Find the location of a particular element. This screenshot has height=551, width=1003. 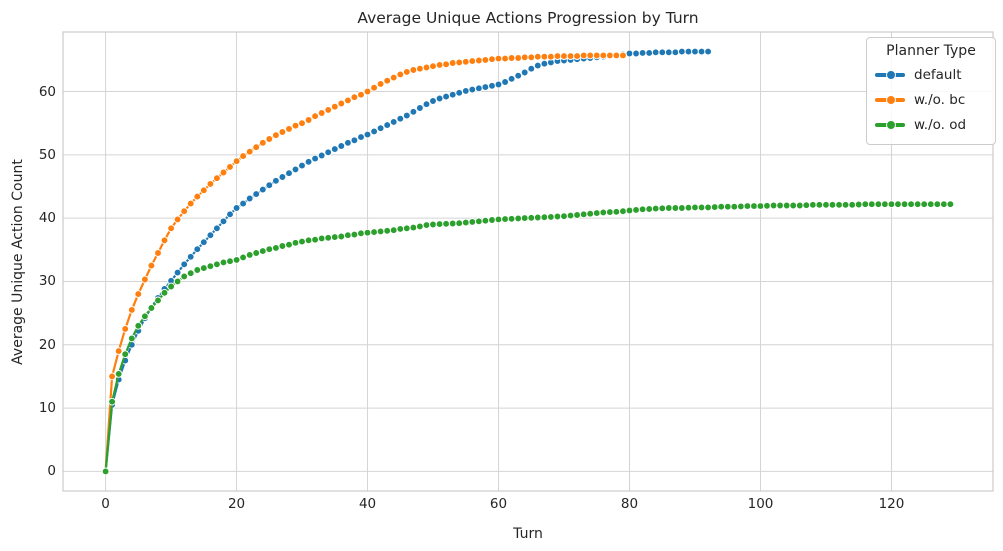

legend: Planner Type default w./o. bc w./o. od is located at coordinates (931, 91).